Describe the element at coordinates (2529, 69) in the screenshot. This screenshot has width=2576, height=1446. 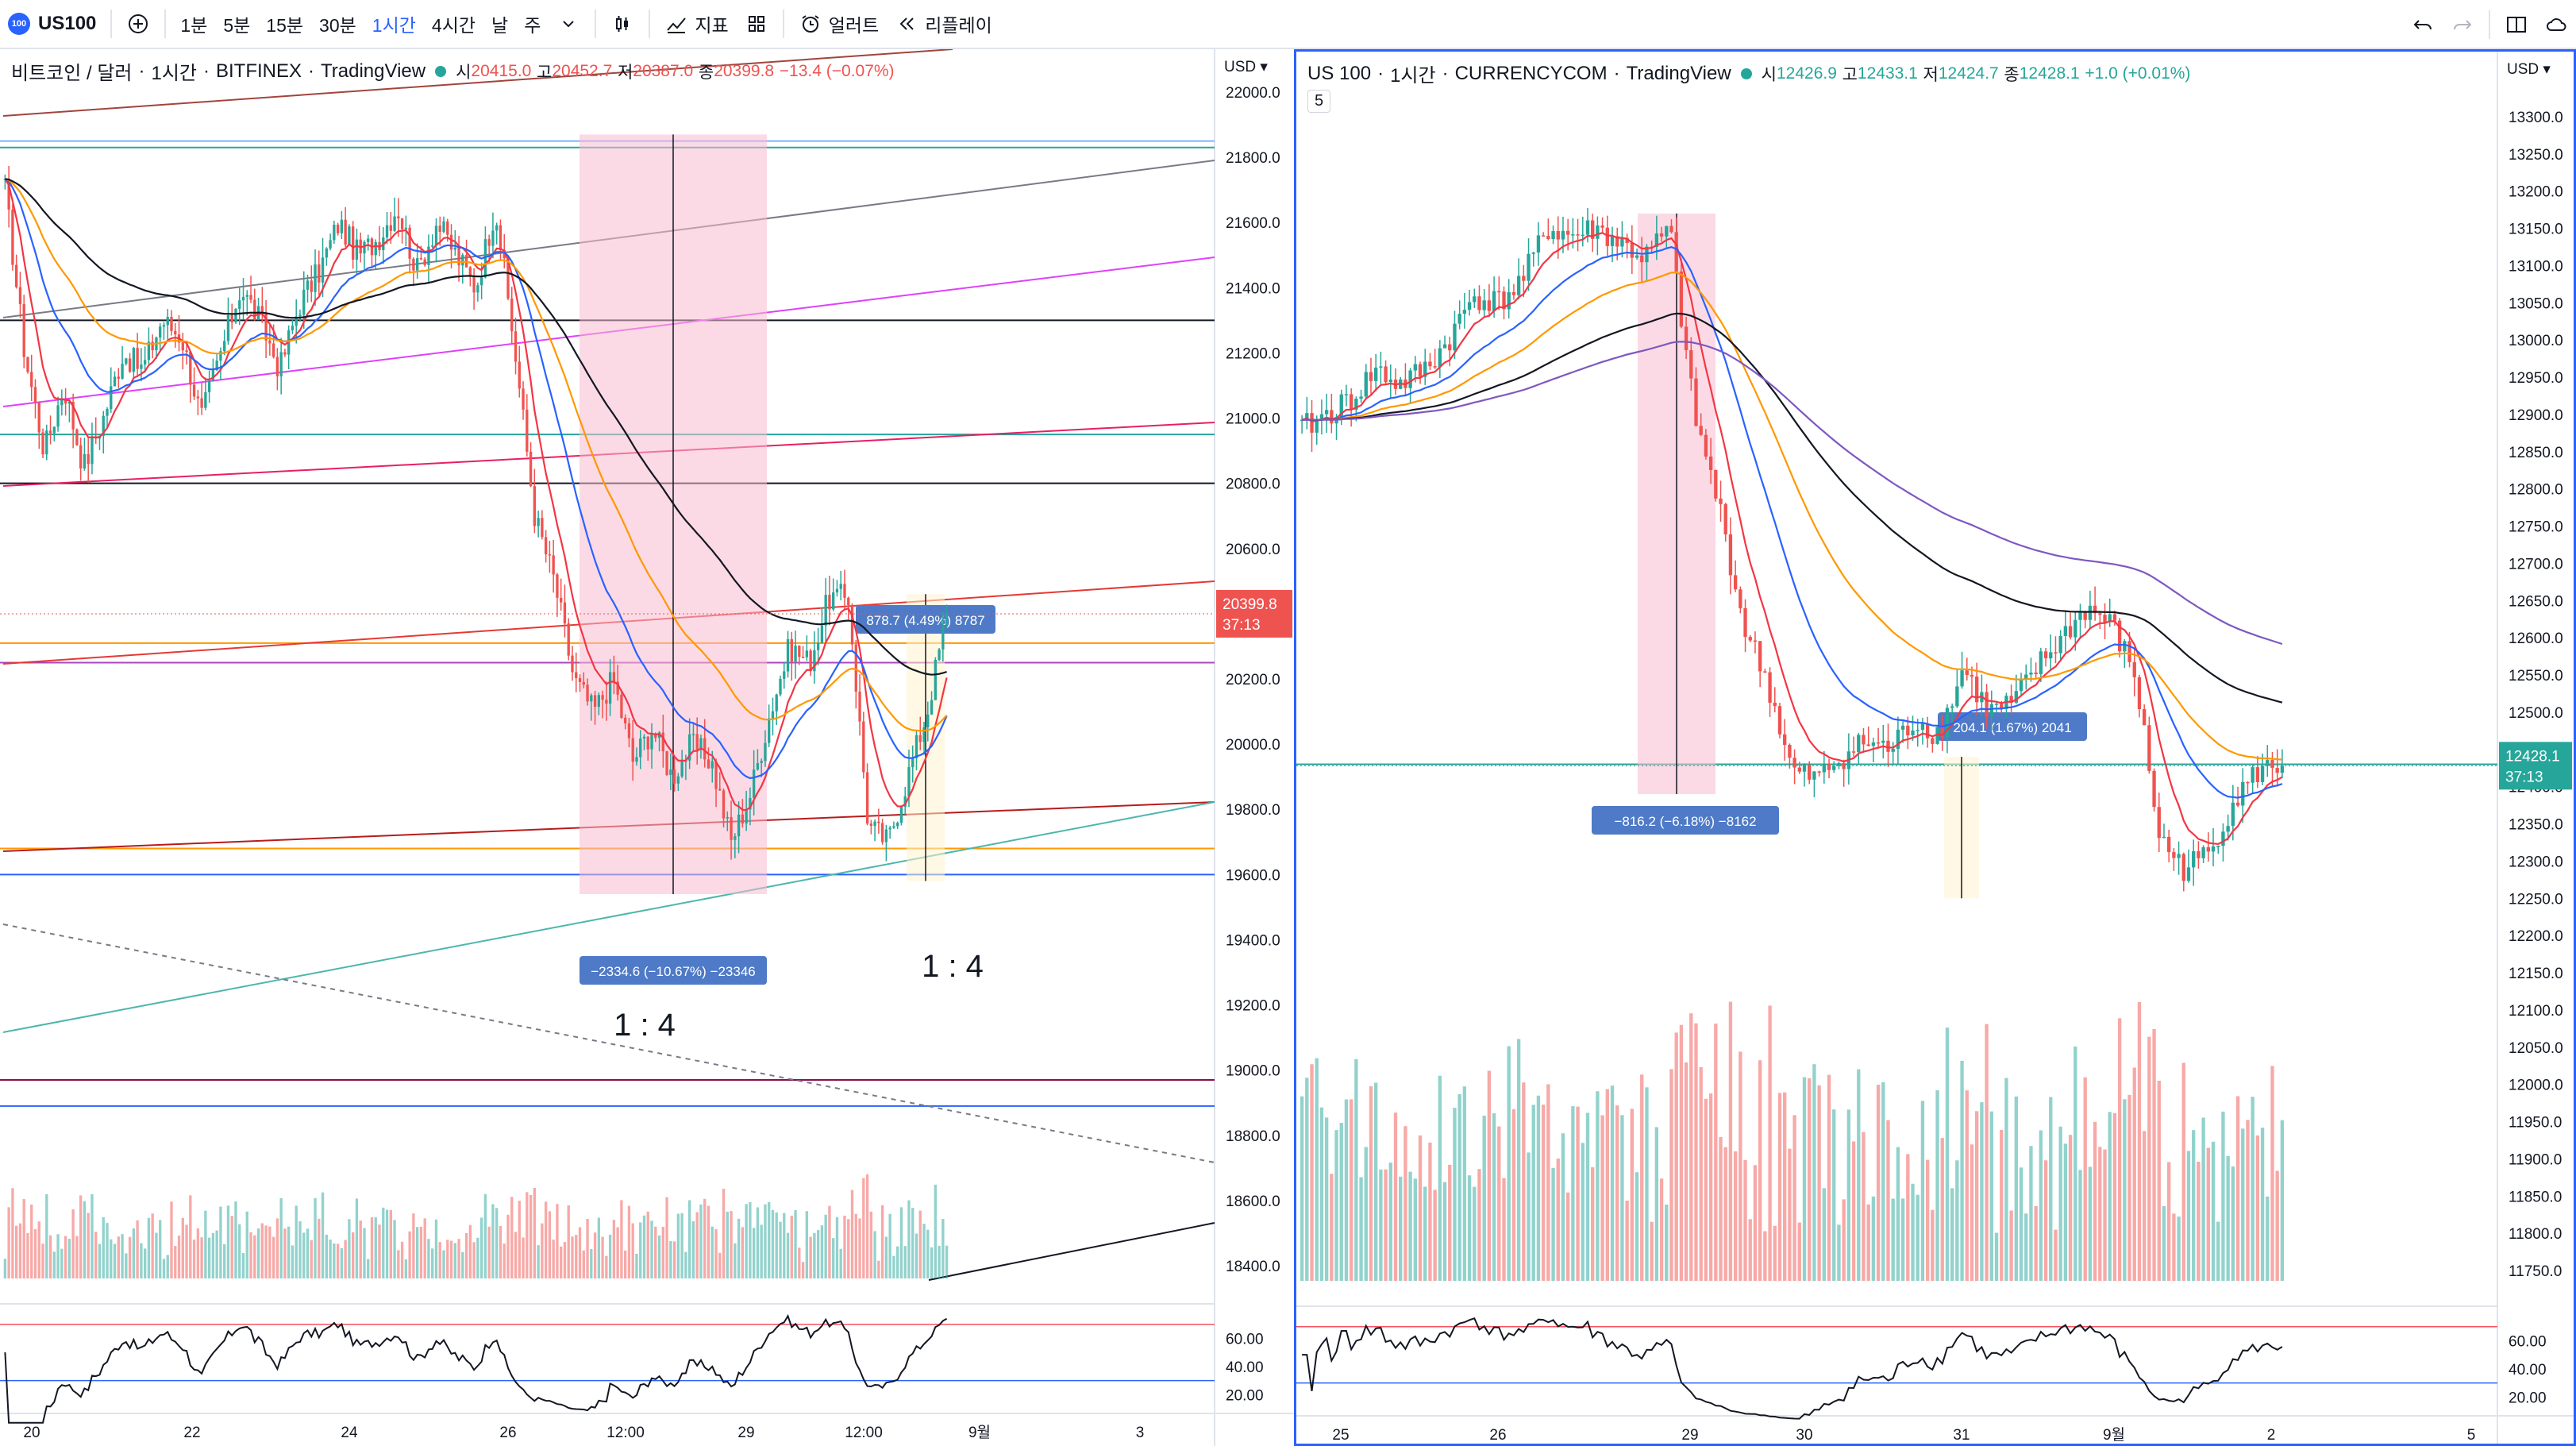
I see `currency-label: USD ▾` at that location.